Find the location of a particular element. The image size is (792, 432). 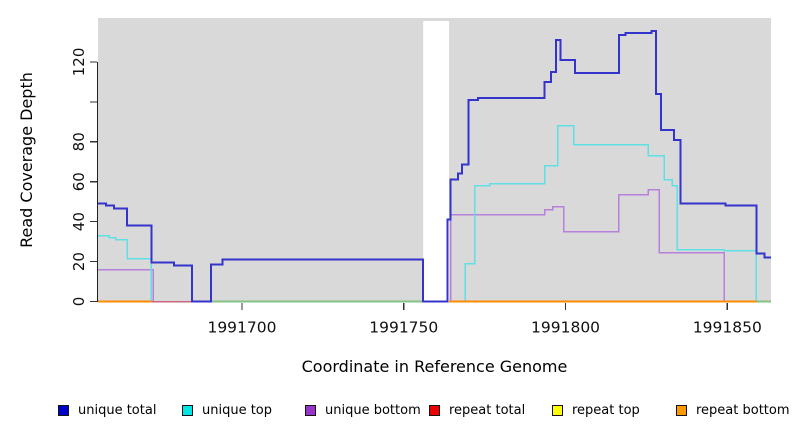

y-tick-label: 0 is located at coordinates (79, 302).